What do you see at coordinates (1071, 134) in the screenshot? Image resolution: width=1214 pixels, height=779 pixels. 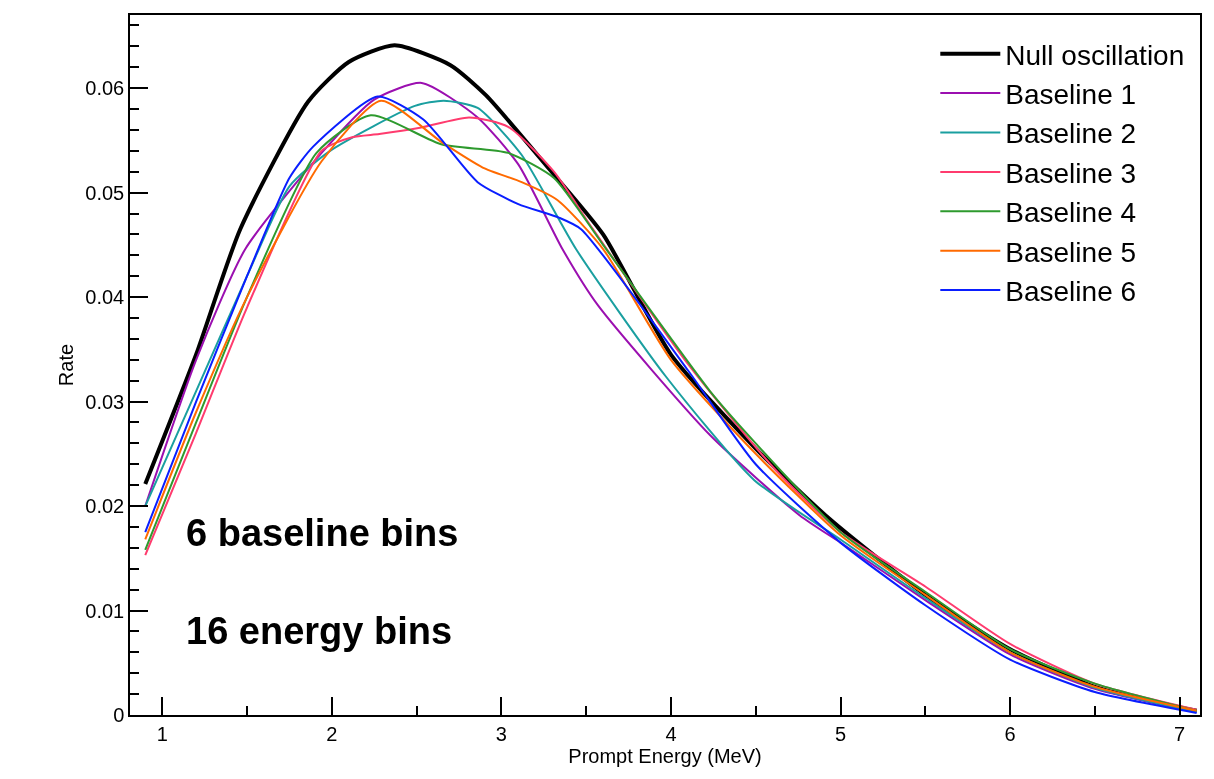 I see `legend-label: Baseline 2` at bounding box center [1071, 134].